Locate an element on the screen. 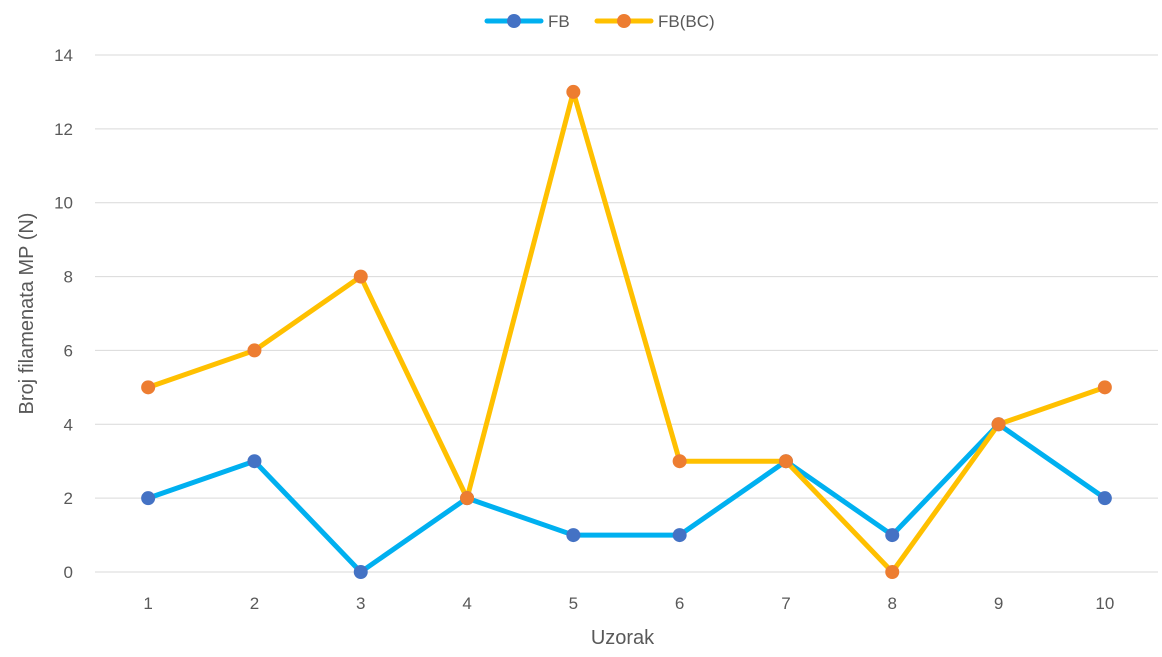 The width and height of the screenshot is (1162, 657). y-tick-label: 14 is located at coordinates (63, 55).